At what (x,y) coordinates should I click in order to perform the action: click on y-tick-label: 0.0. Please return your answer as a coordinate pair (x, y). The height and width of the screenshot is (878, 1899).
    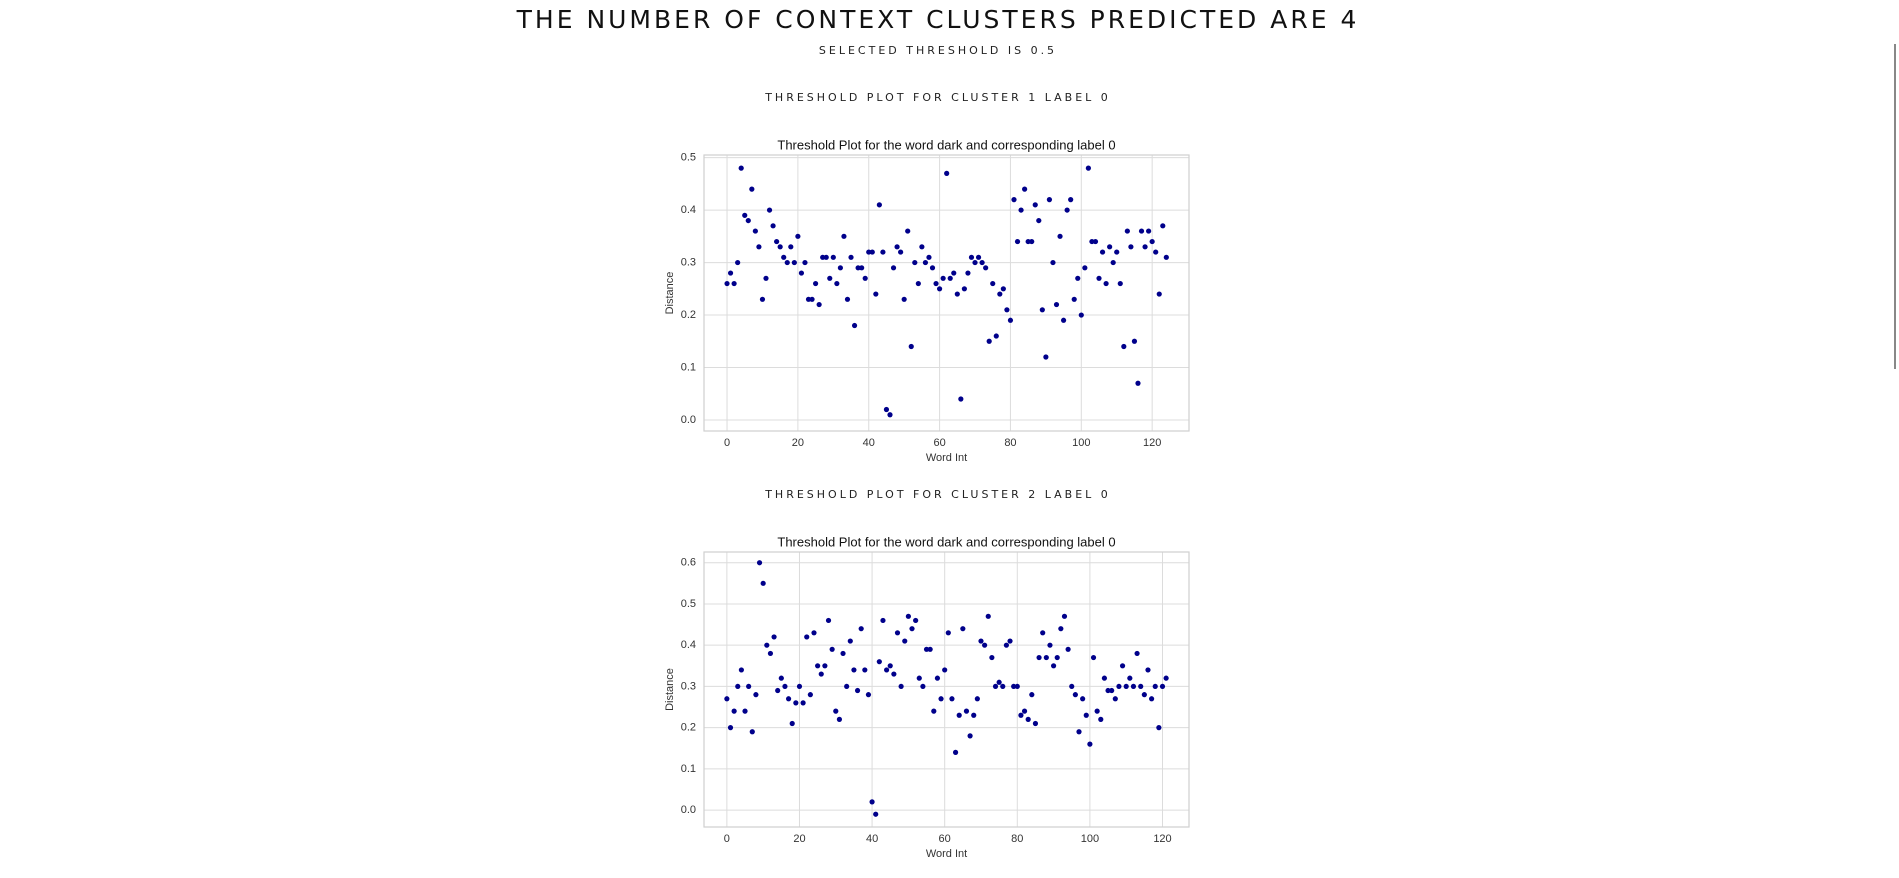
    Looking at the image, I should click on (688, 420).